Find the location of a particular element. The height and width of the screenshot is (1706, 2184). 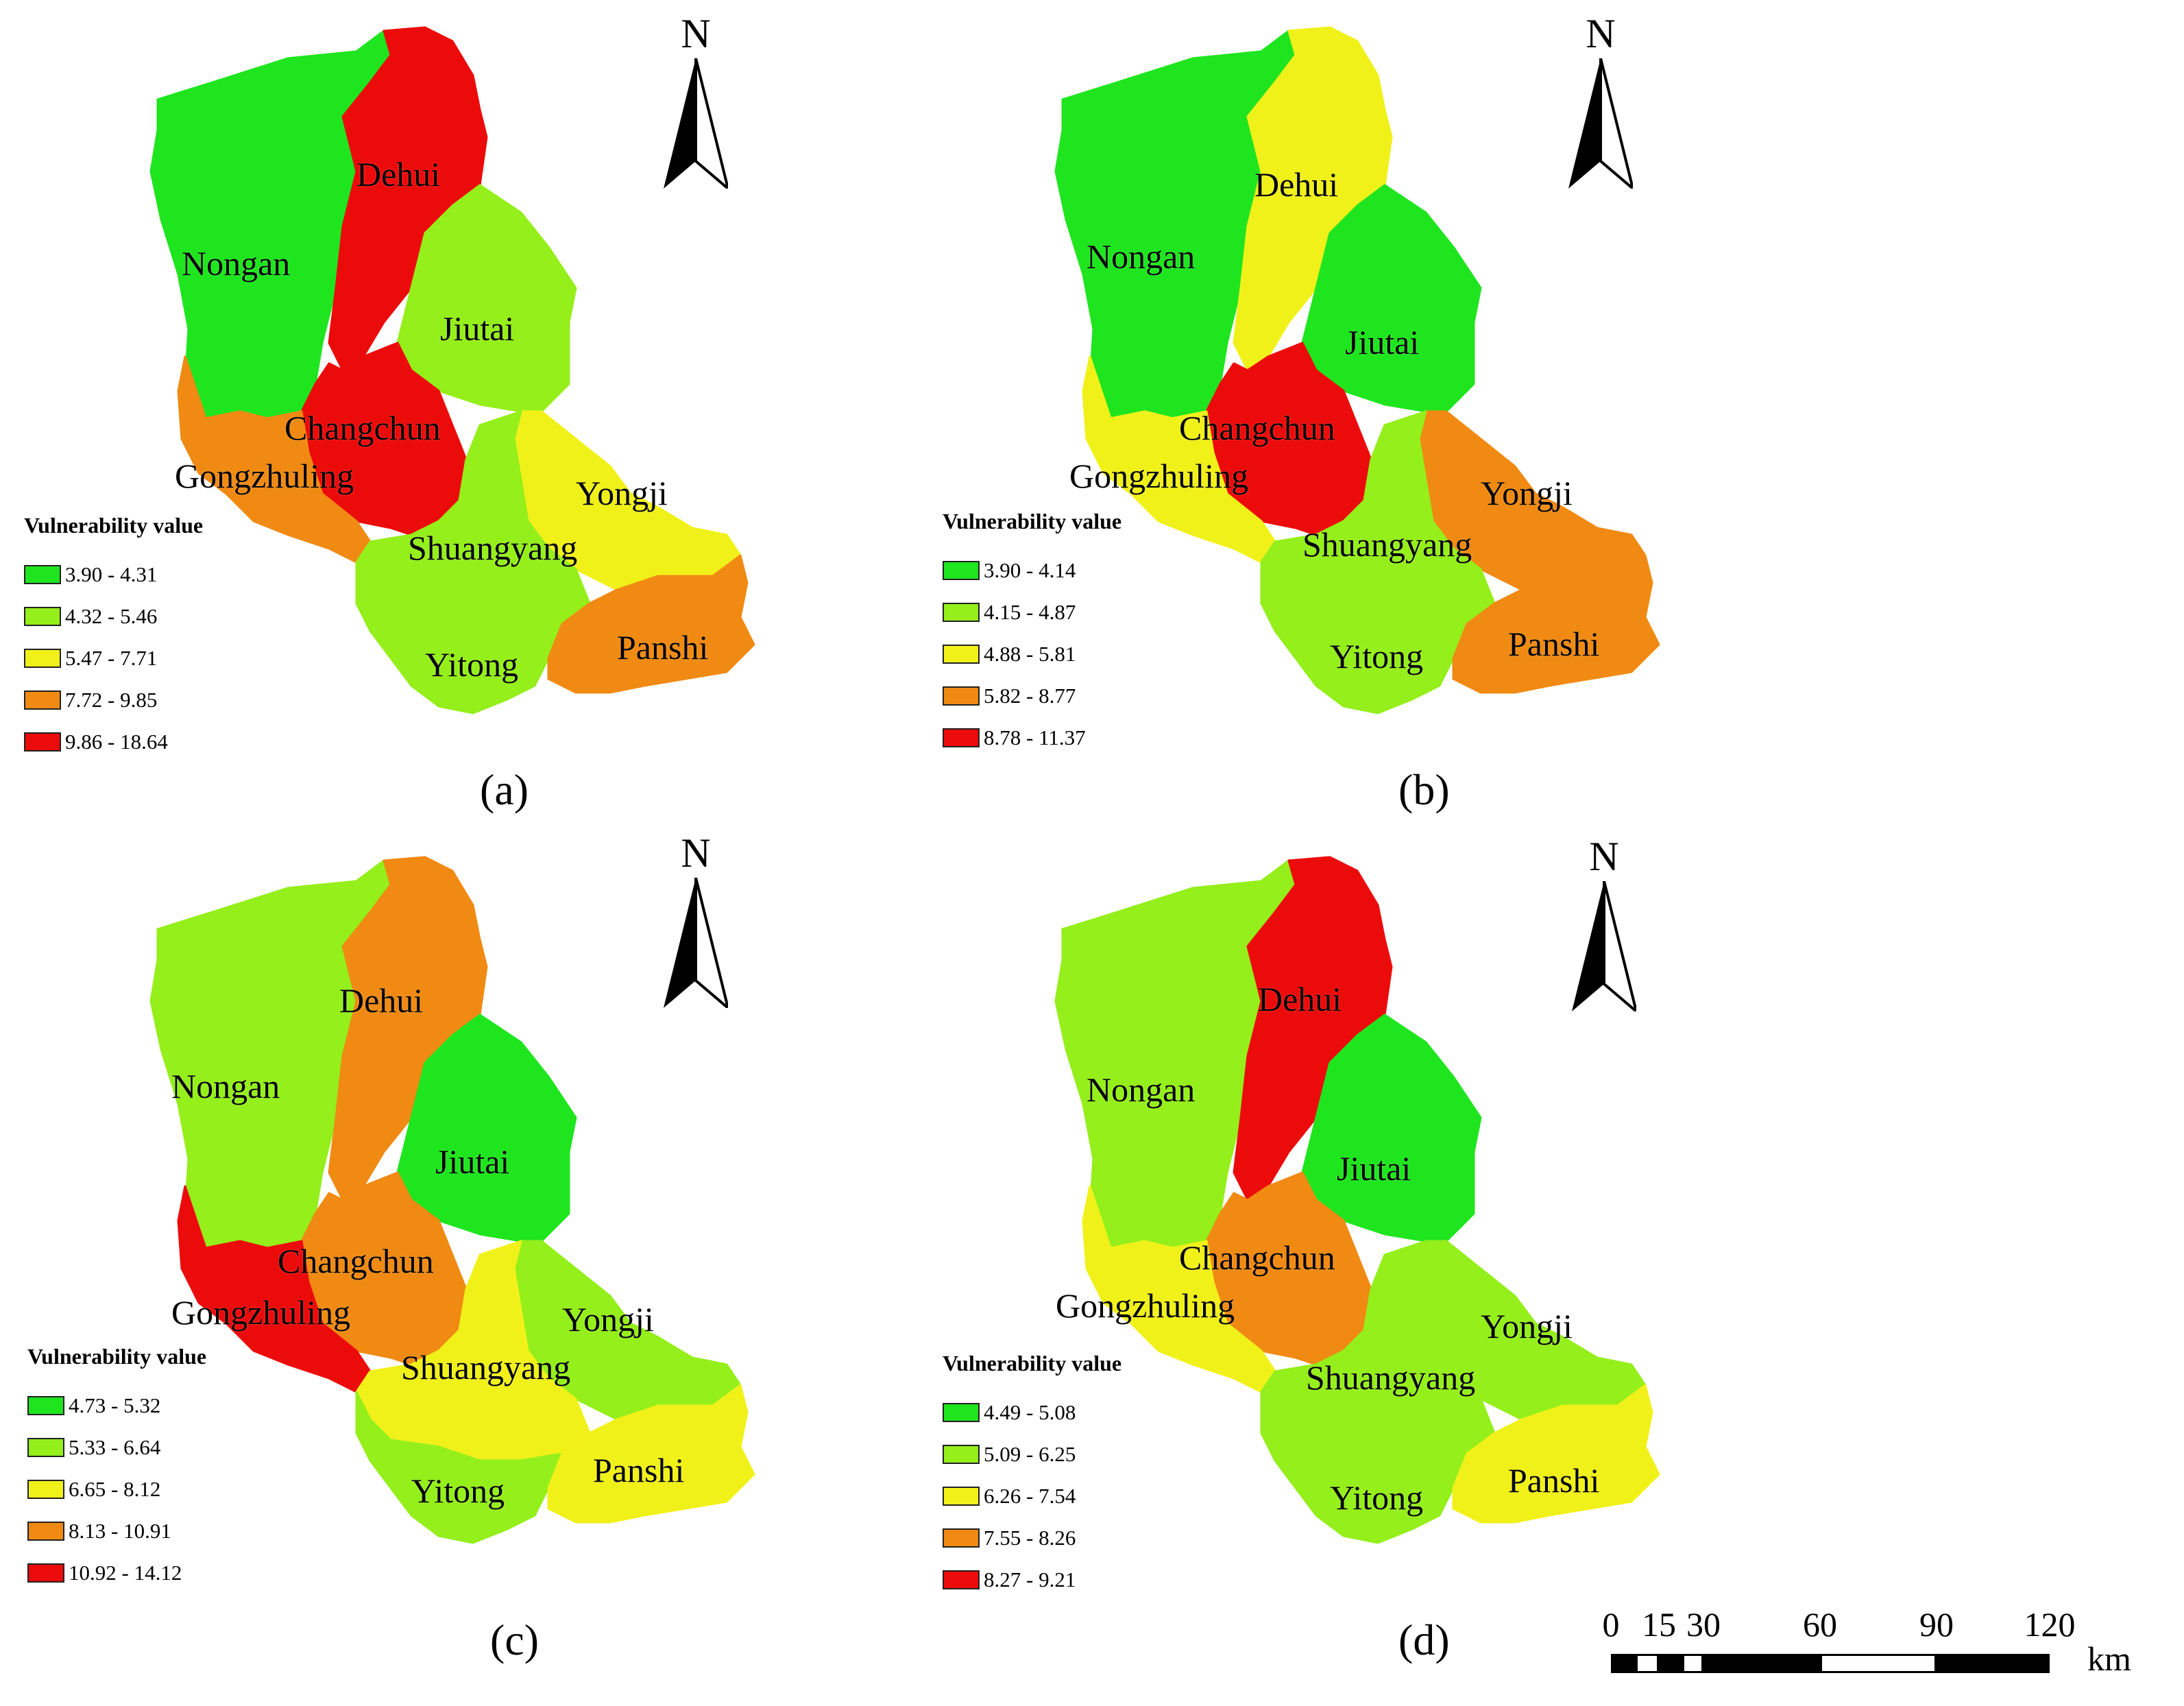

scale-tick: 0 is located at coordinates (1611, 1624).